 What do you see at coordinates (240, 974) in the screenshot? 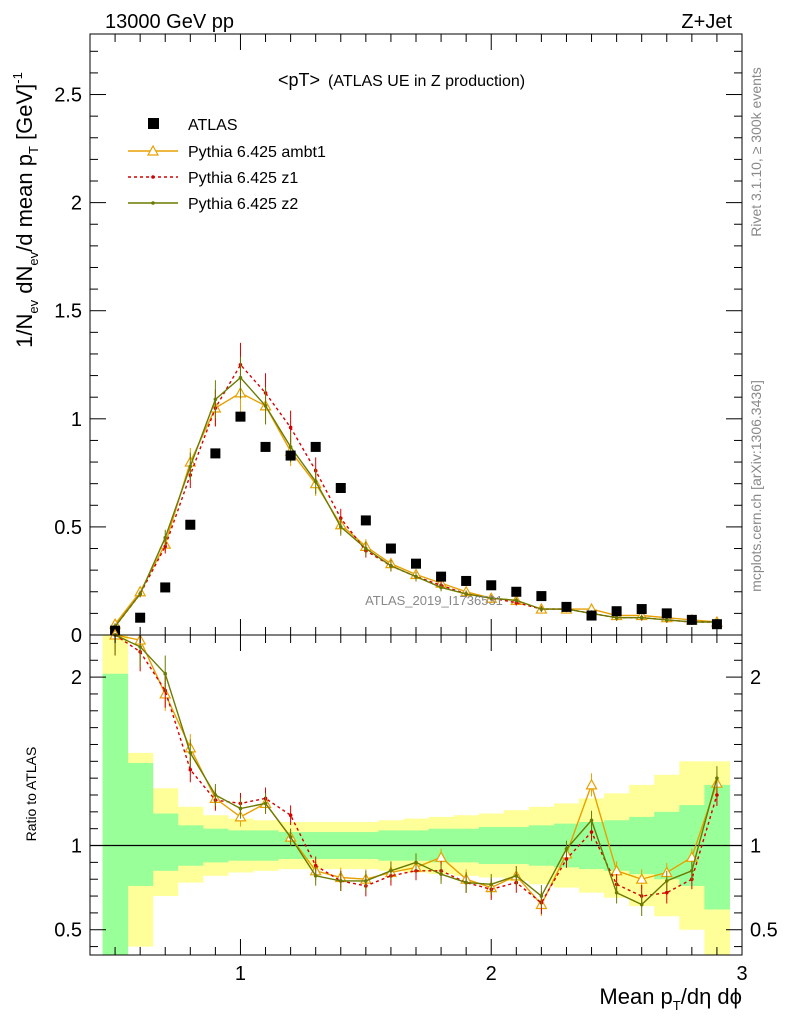
I see `x-tick-label: 1` at bounding box center [240, 974].